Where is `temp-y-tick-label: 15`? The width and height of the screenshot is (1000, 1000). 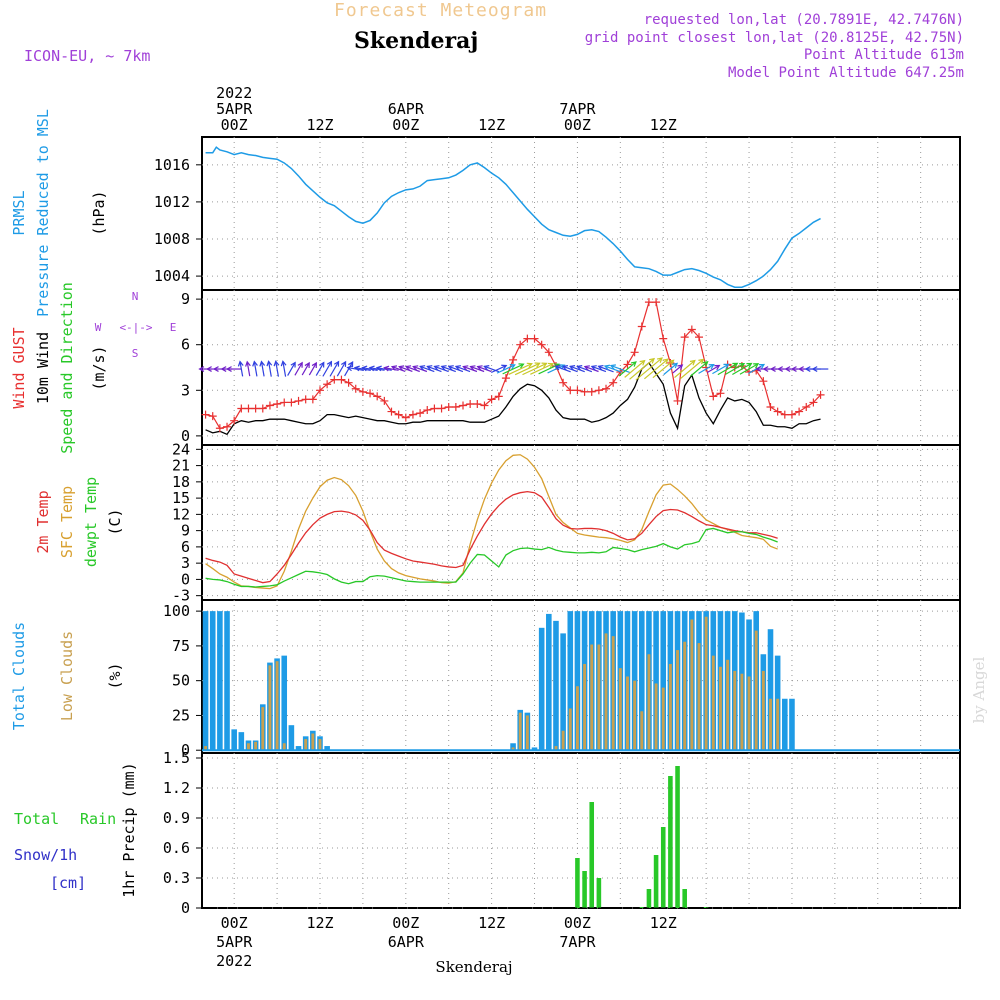
temp-y-tick-label: 15 is located at coordinates (181, 498).